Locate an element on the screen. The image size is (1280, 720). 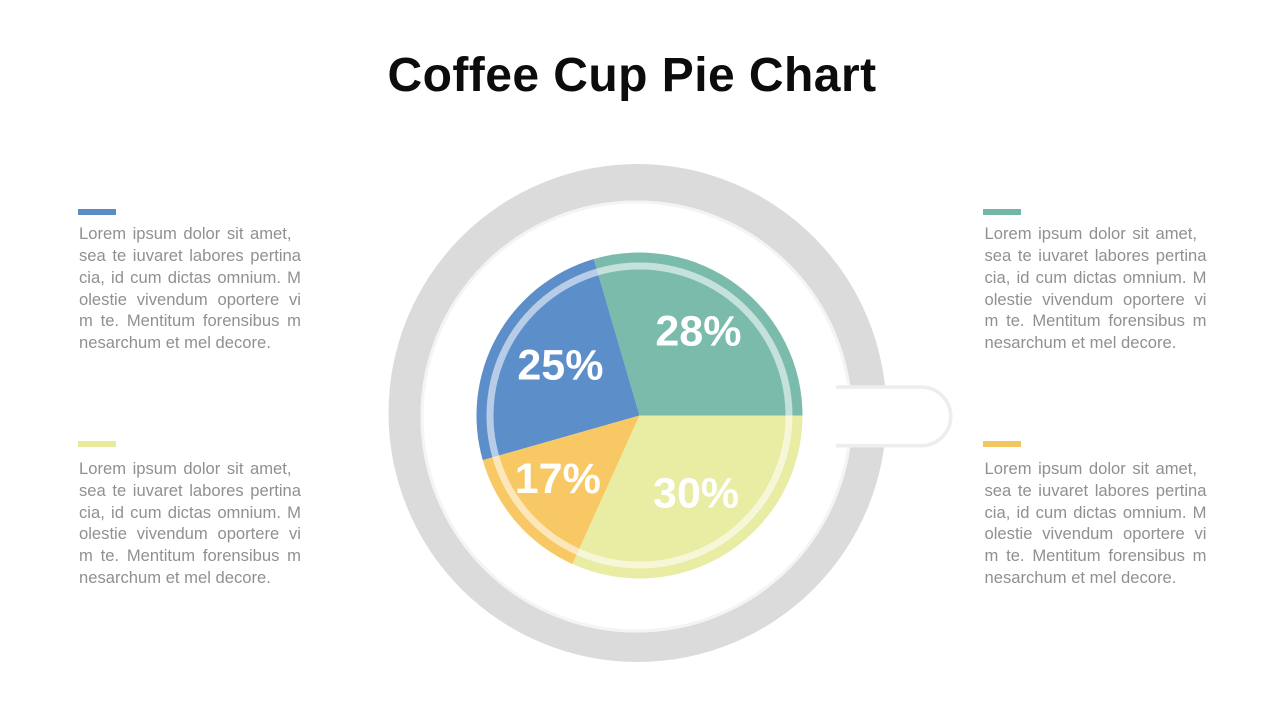
svg-text: 25% is located at coordinates (560, 366).